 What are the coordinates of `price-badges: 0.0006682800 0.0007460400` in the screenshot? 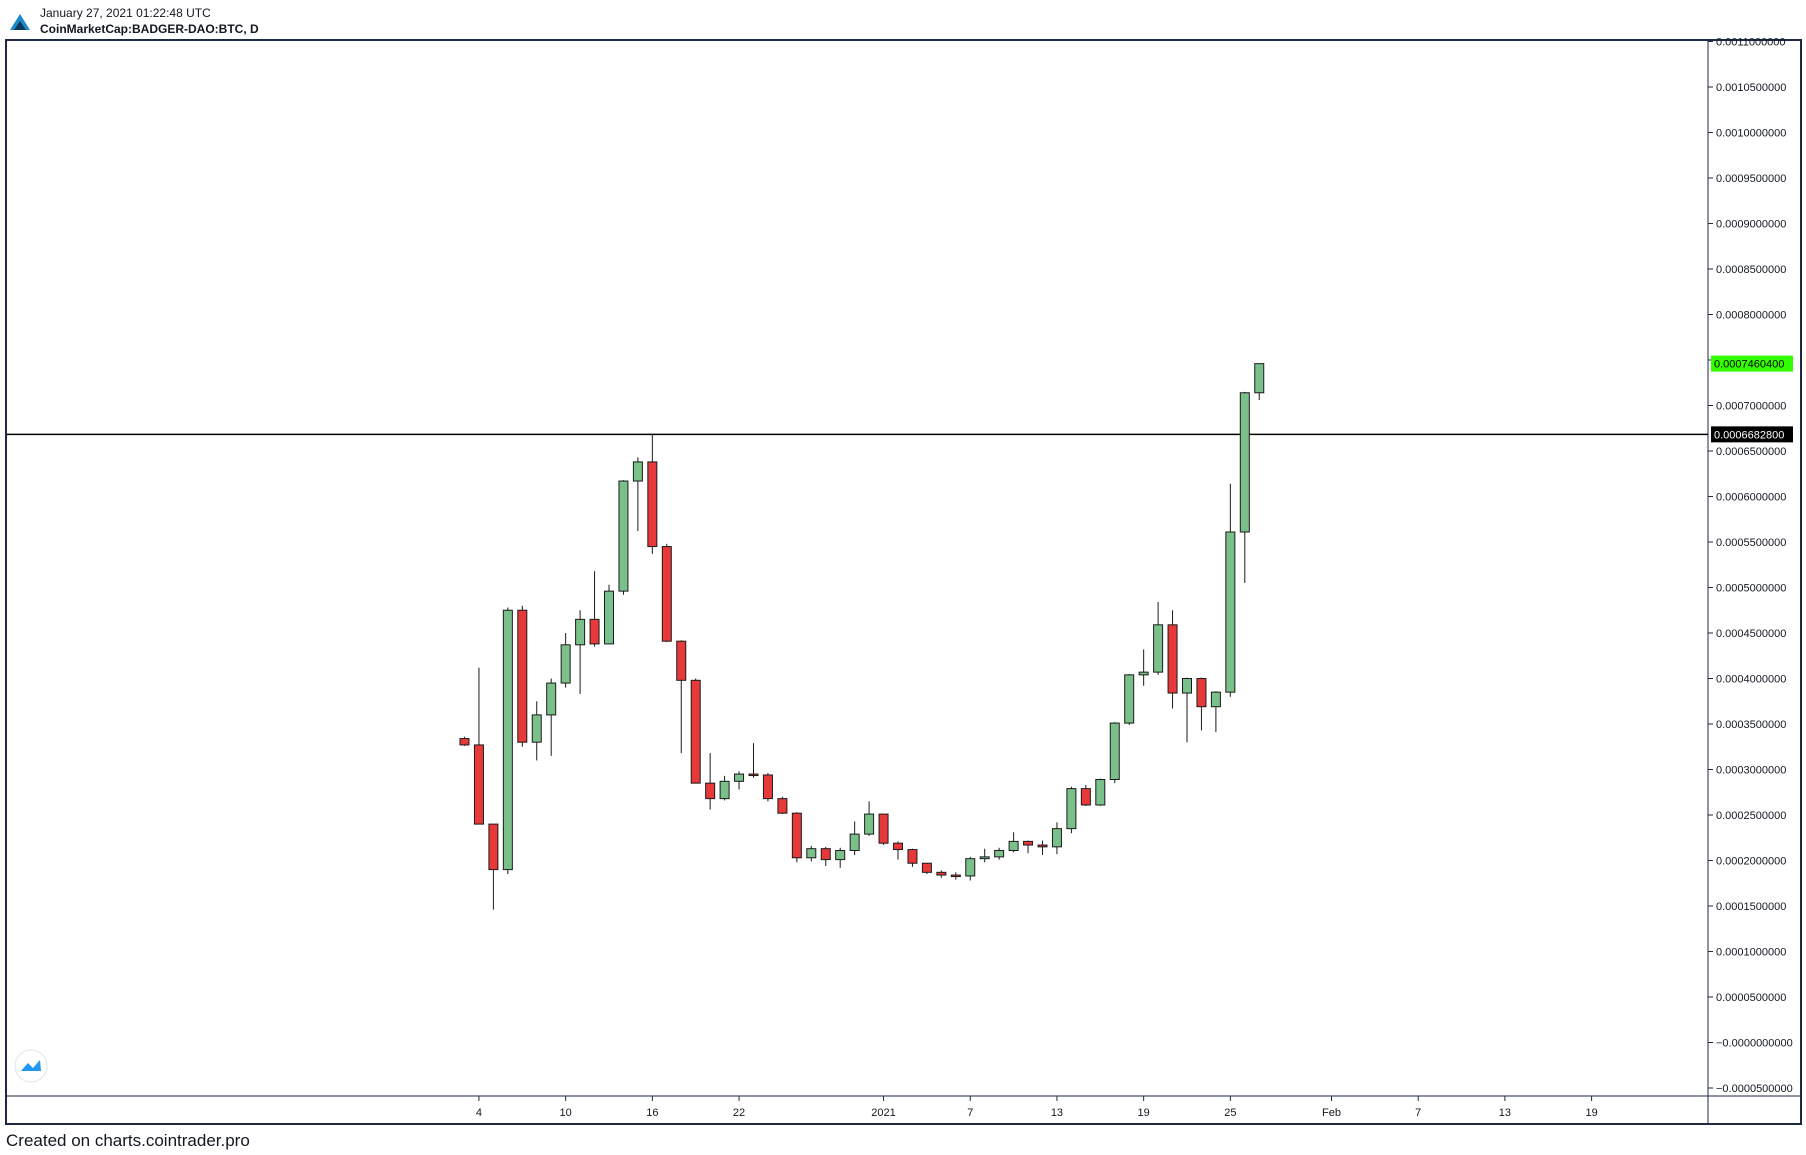 It's located at (1752, 399).